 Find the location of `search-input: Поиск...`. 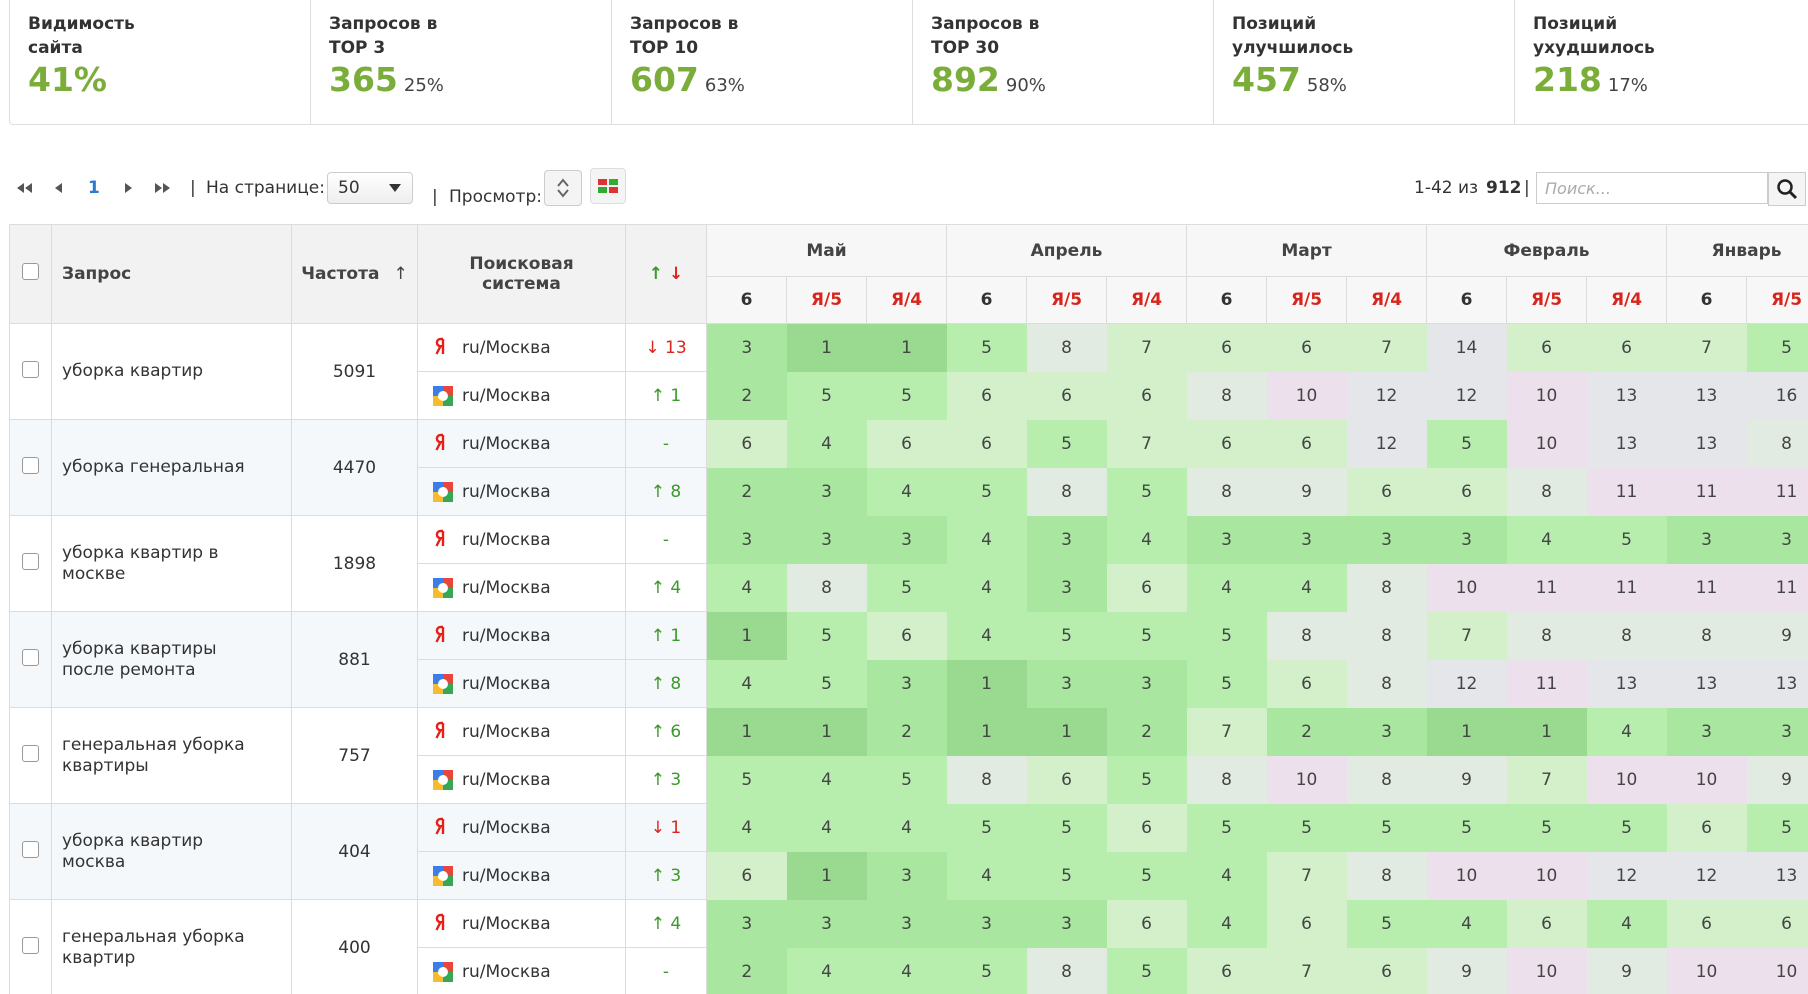

search-input: Поиск... is located at coordinates (1652, 188).